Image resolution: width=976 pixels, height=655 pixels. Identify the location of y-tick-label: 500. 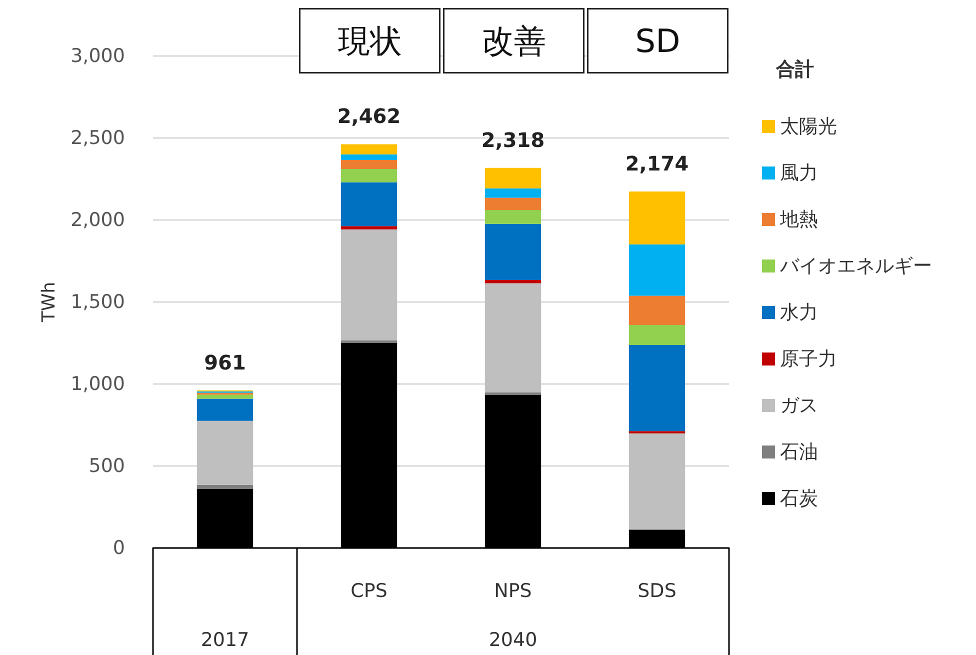
(106, 466).